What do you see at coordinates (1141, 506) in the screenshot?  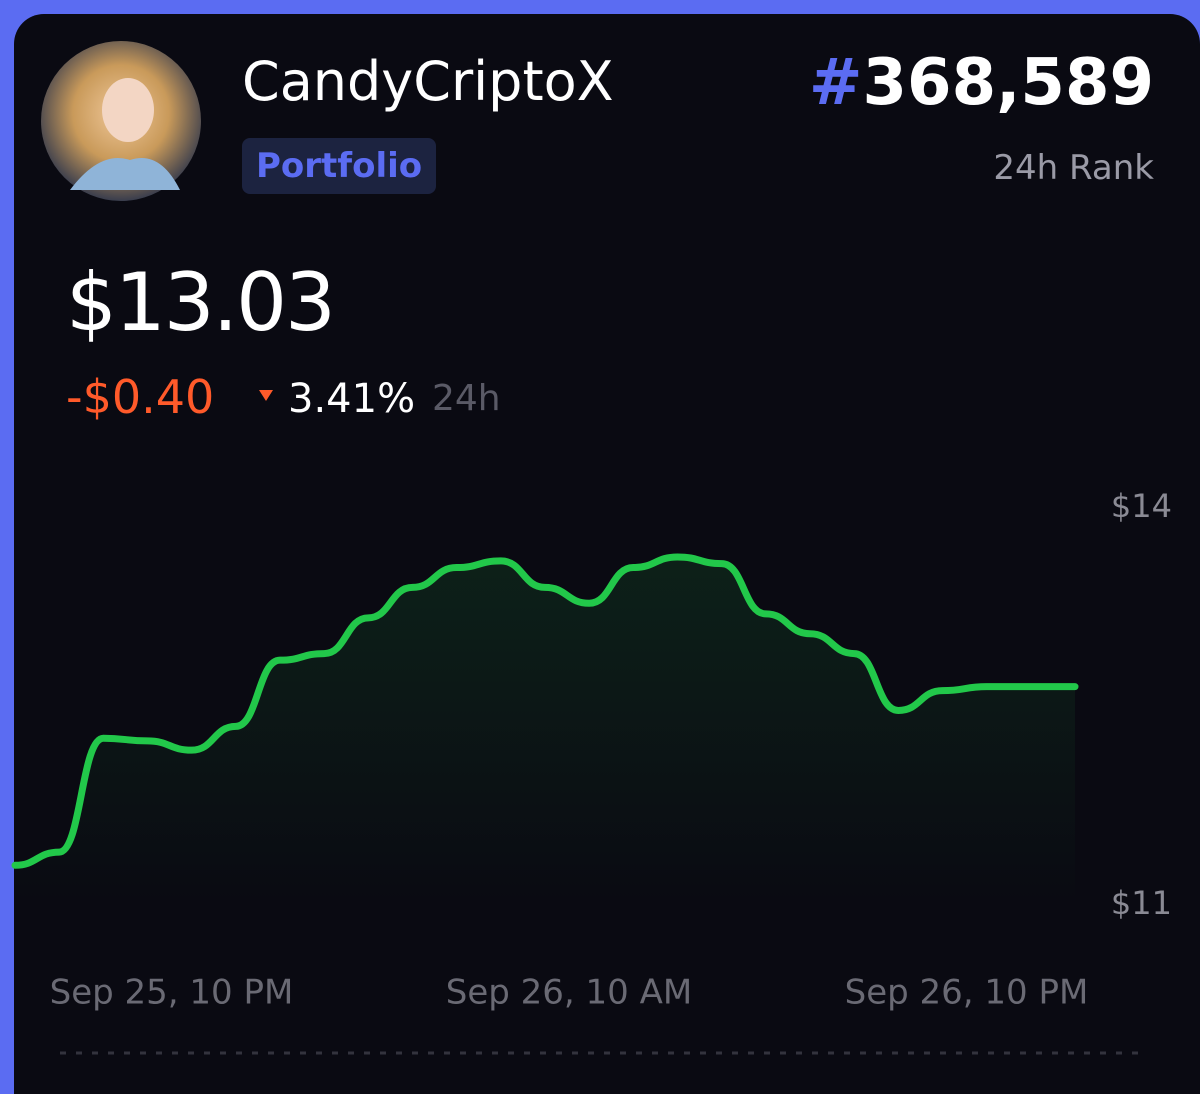 I see `y-tick-label: $14` at bounding box center [1141, 506].